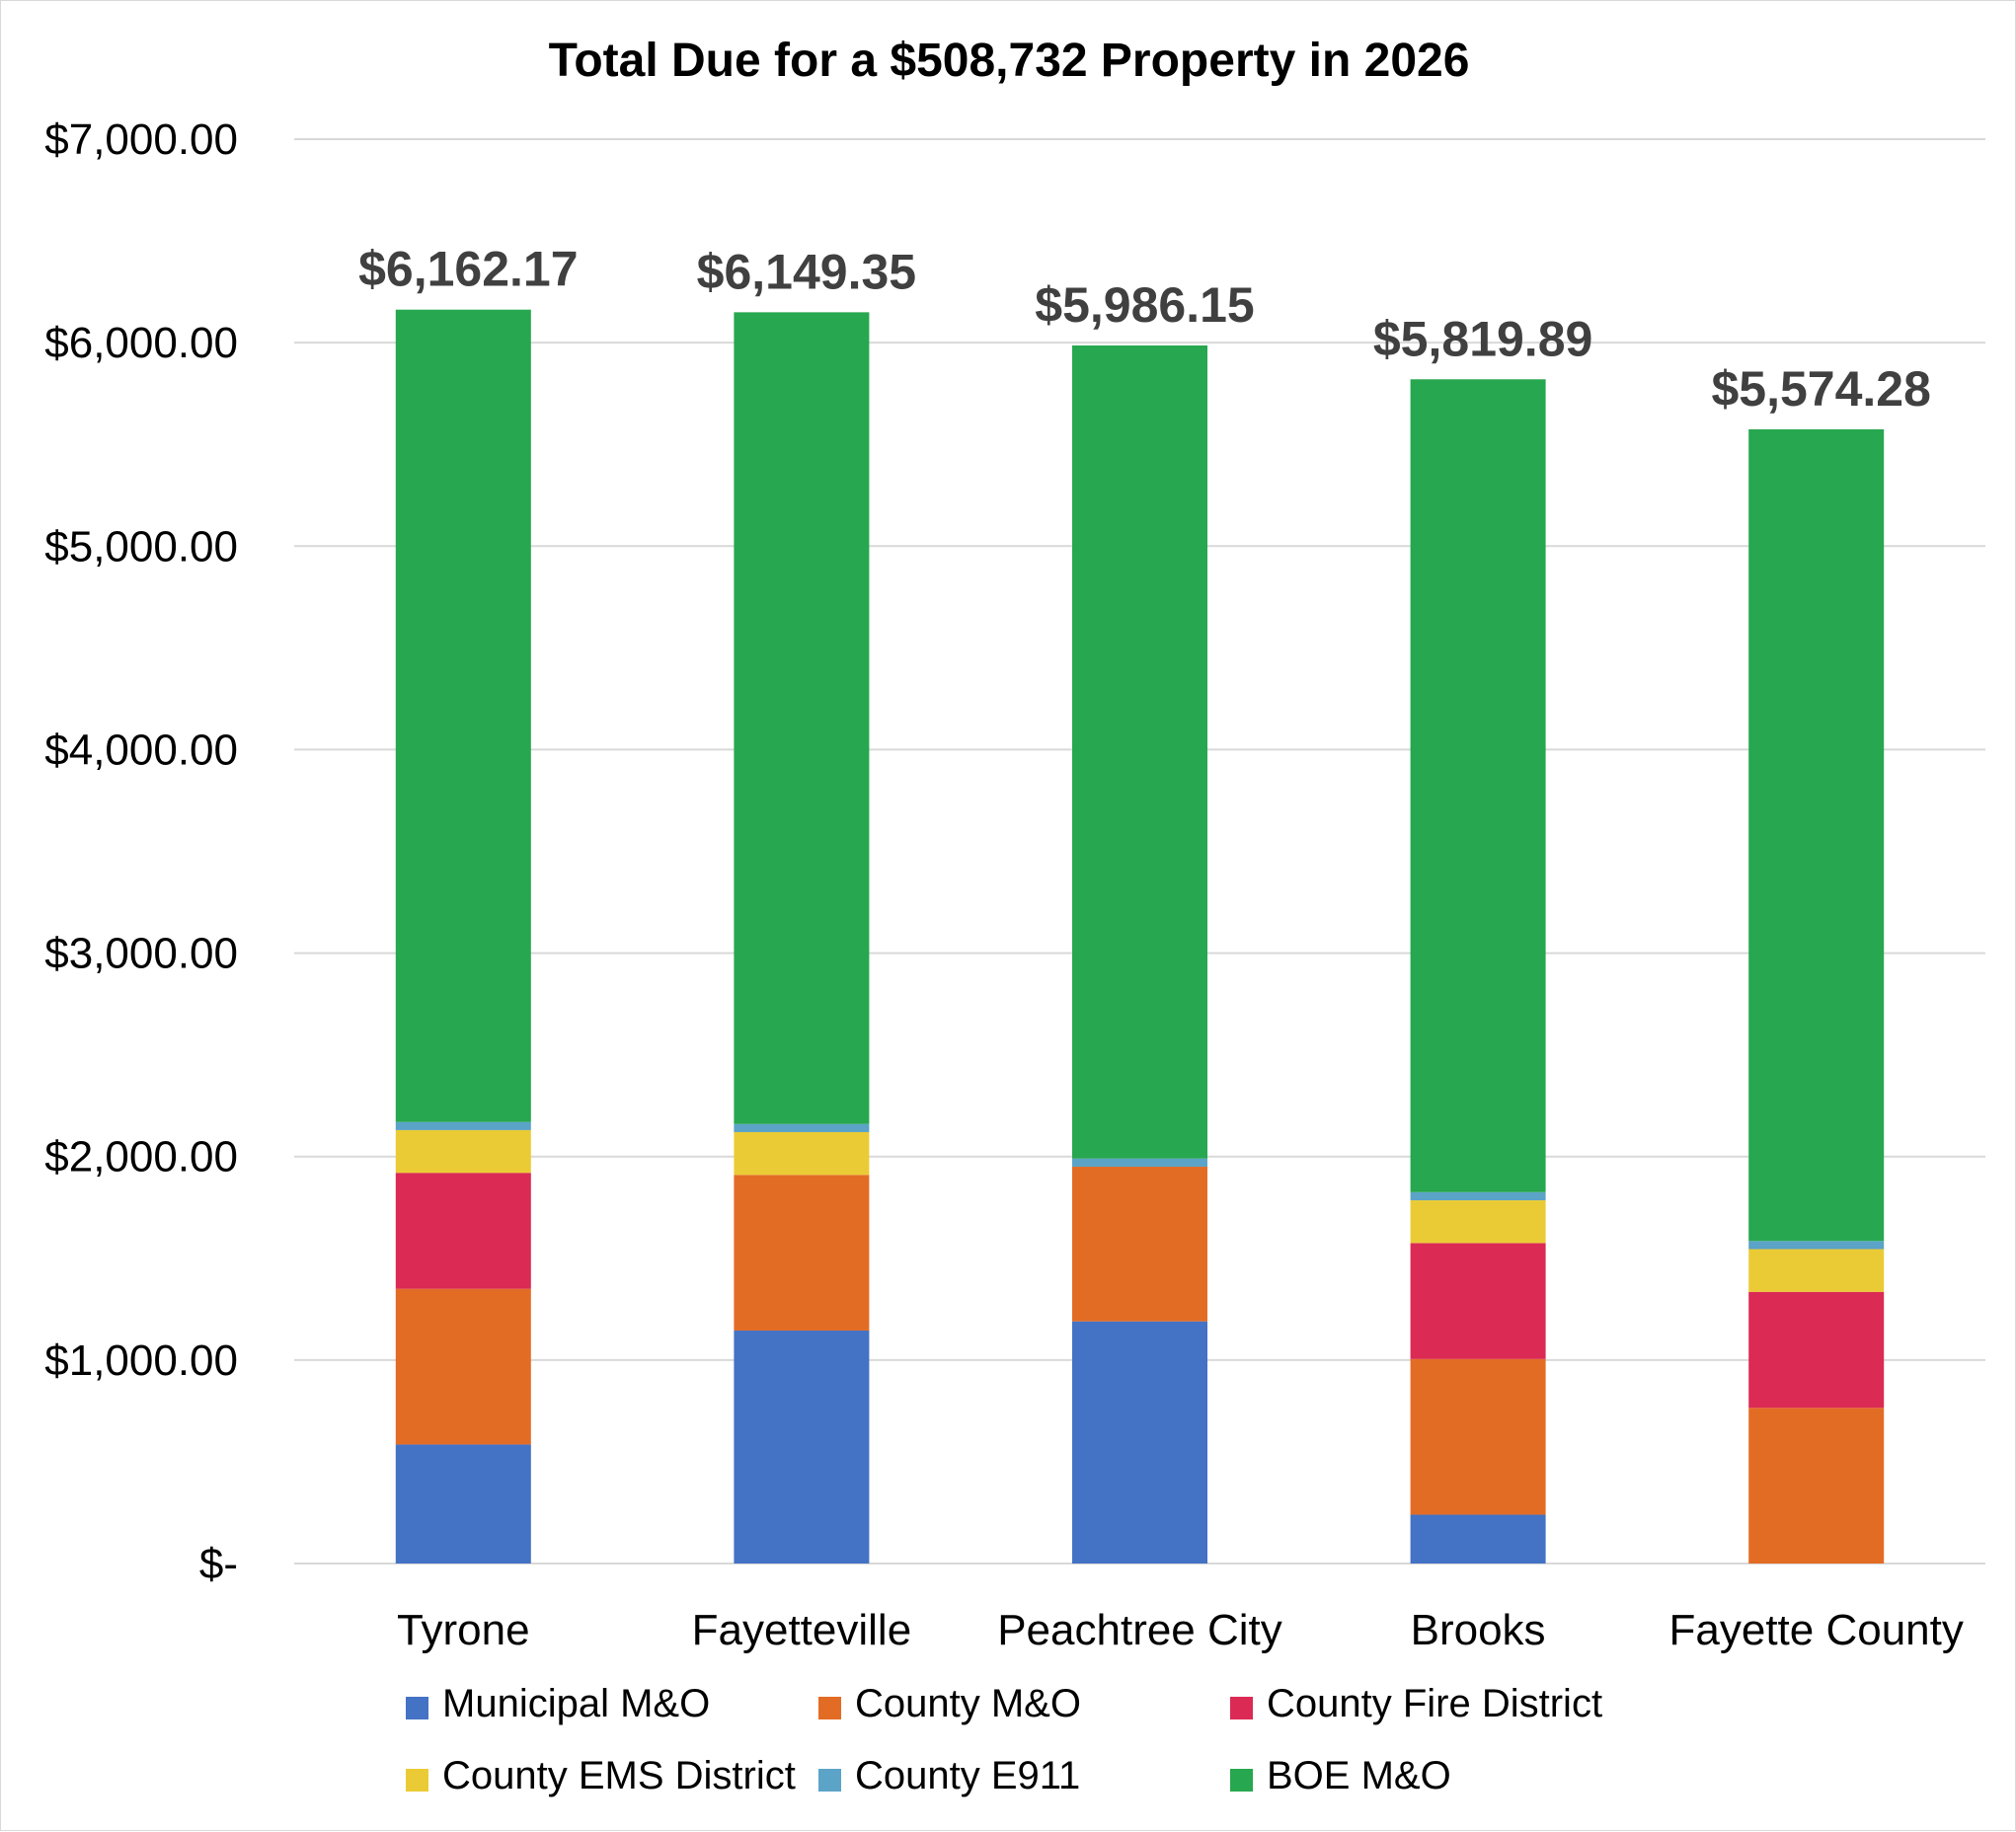  Describe the element at coordinates (1820, 389) in the screenshot. I see `total-label: $5,574.28` at that location.